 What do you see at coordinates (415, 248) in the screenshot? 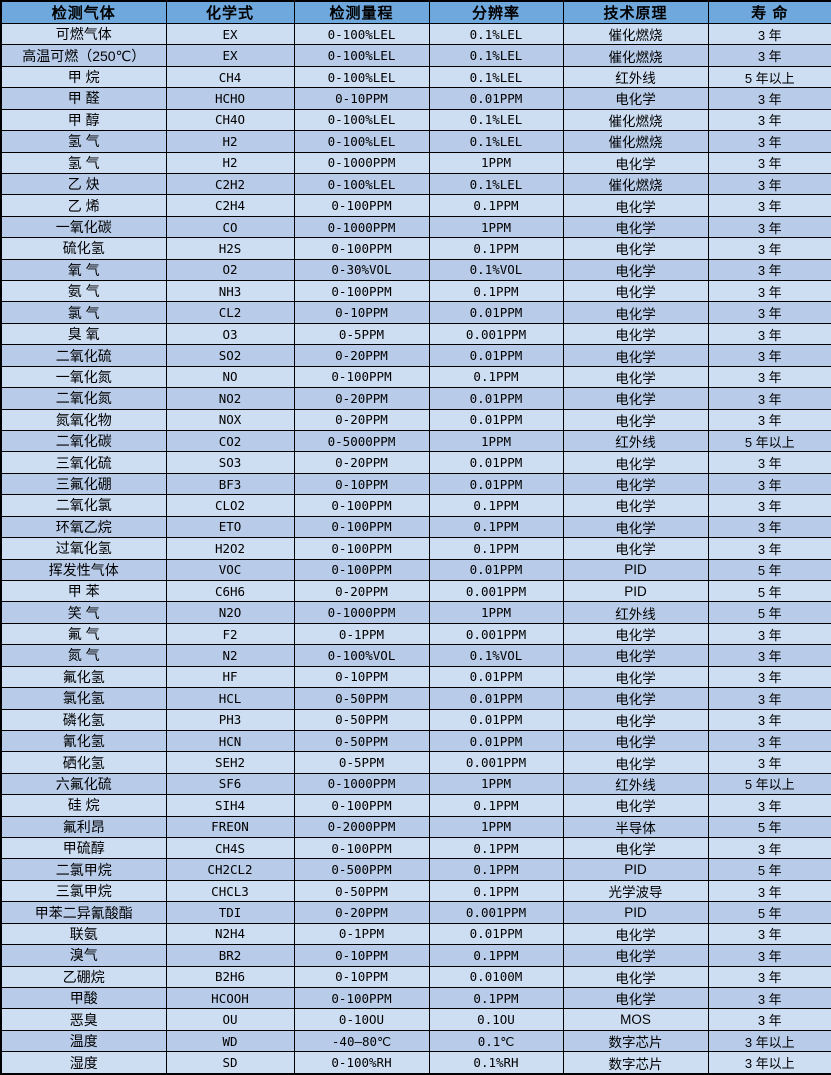
I see `table-row: 硫化氢 H2S 0-100PPM 0.1PPM 电化学 3 年` at bounding box center [415, 248].